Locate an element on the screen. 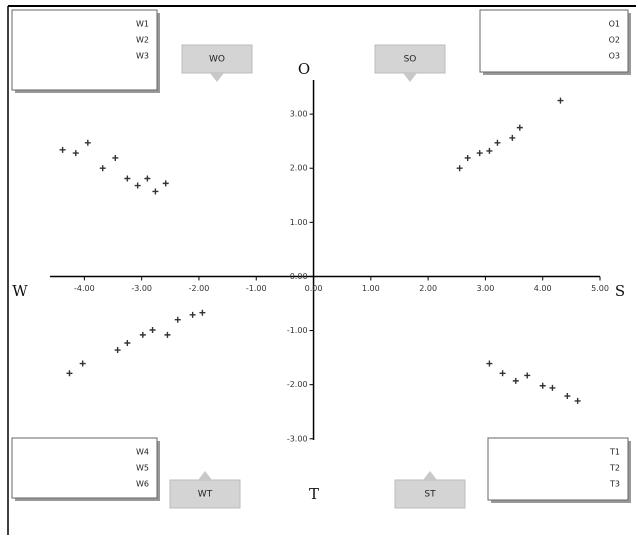 The width and height of the screenshot is (638, 539). y-tick-label: 1.00 is located at coordinates (299, 222).